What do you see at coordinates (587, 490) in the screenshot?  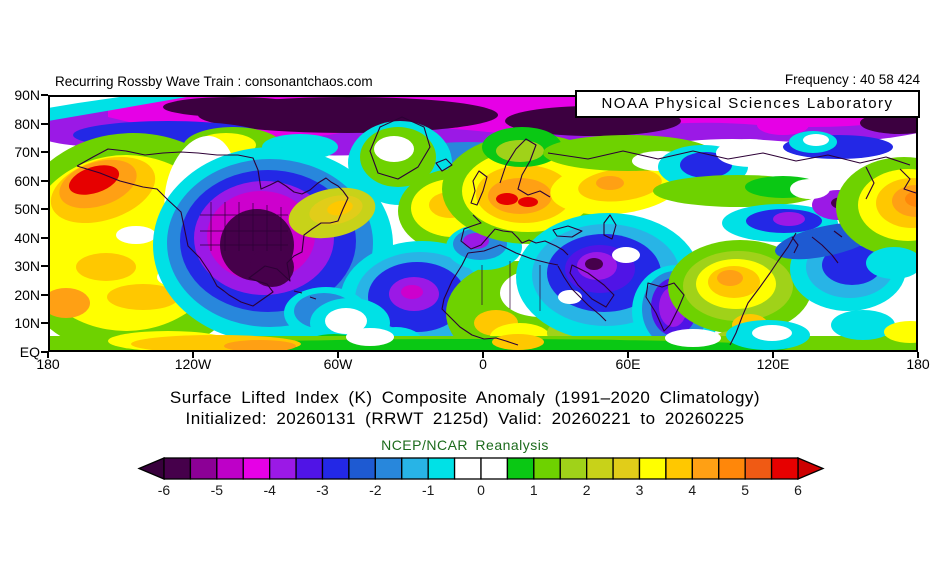 I see `colorbar-tick-label: 2` at bounding box center [587, 490].